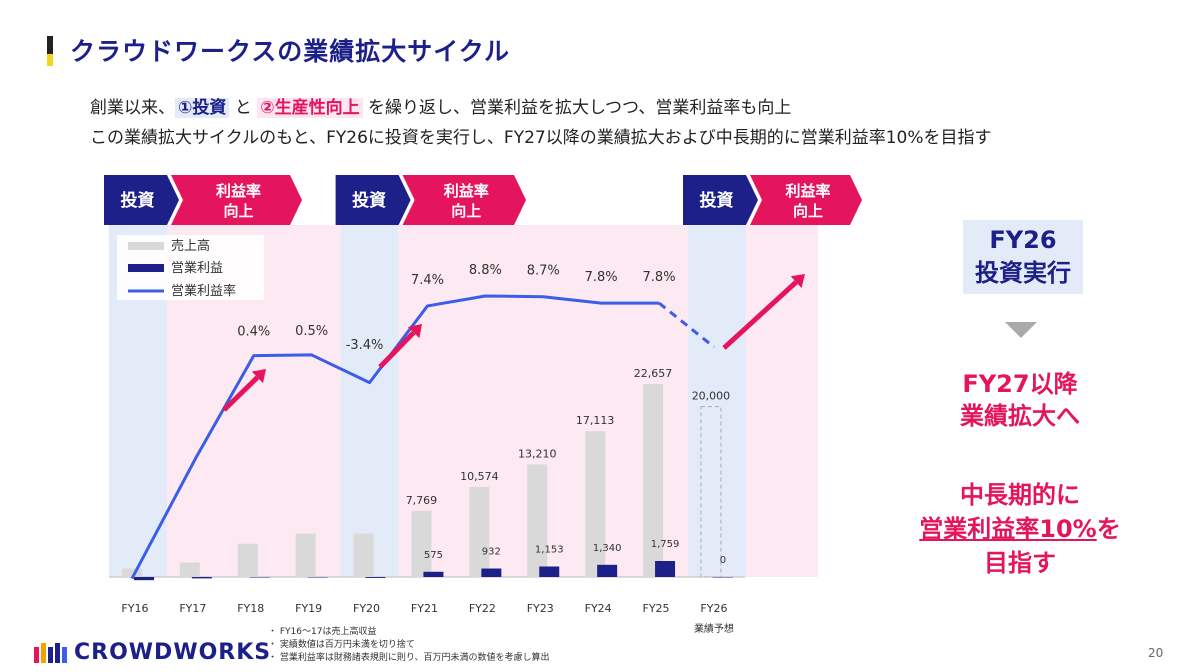 Image resolution: width=1200 pixels, height=672 pixels. What do you see at coordinates (424, 608) in the screenshot?
I see `x-tick-label: FY21` at bounding box center [424, 608].